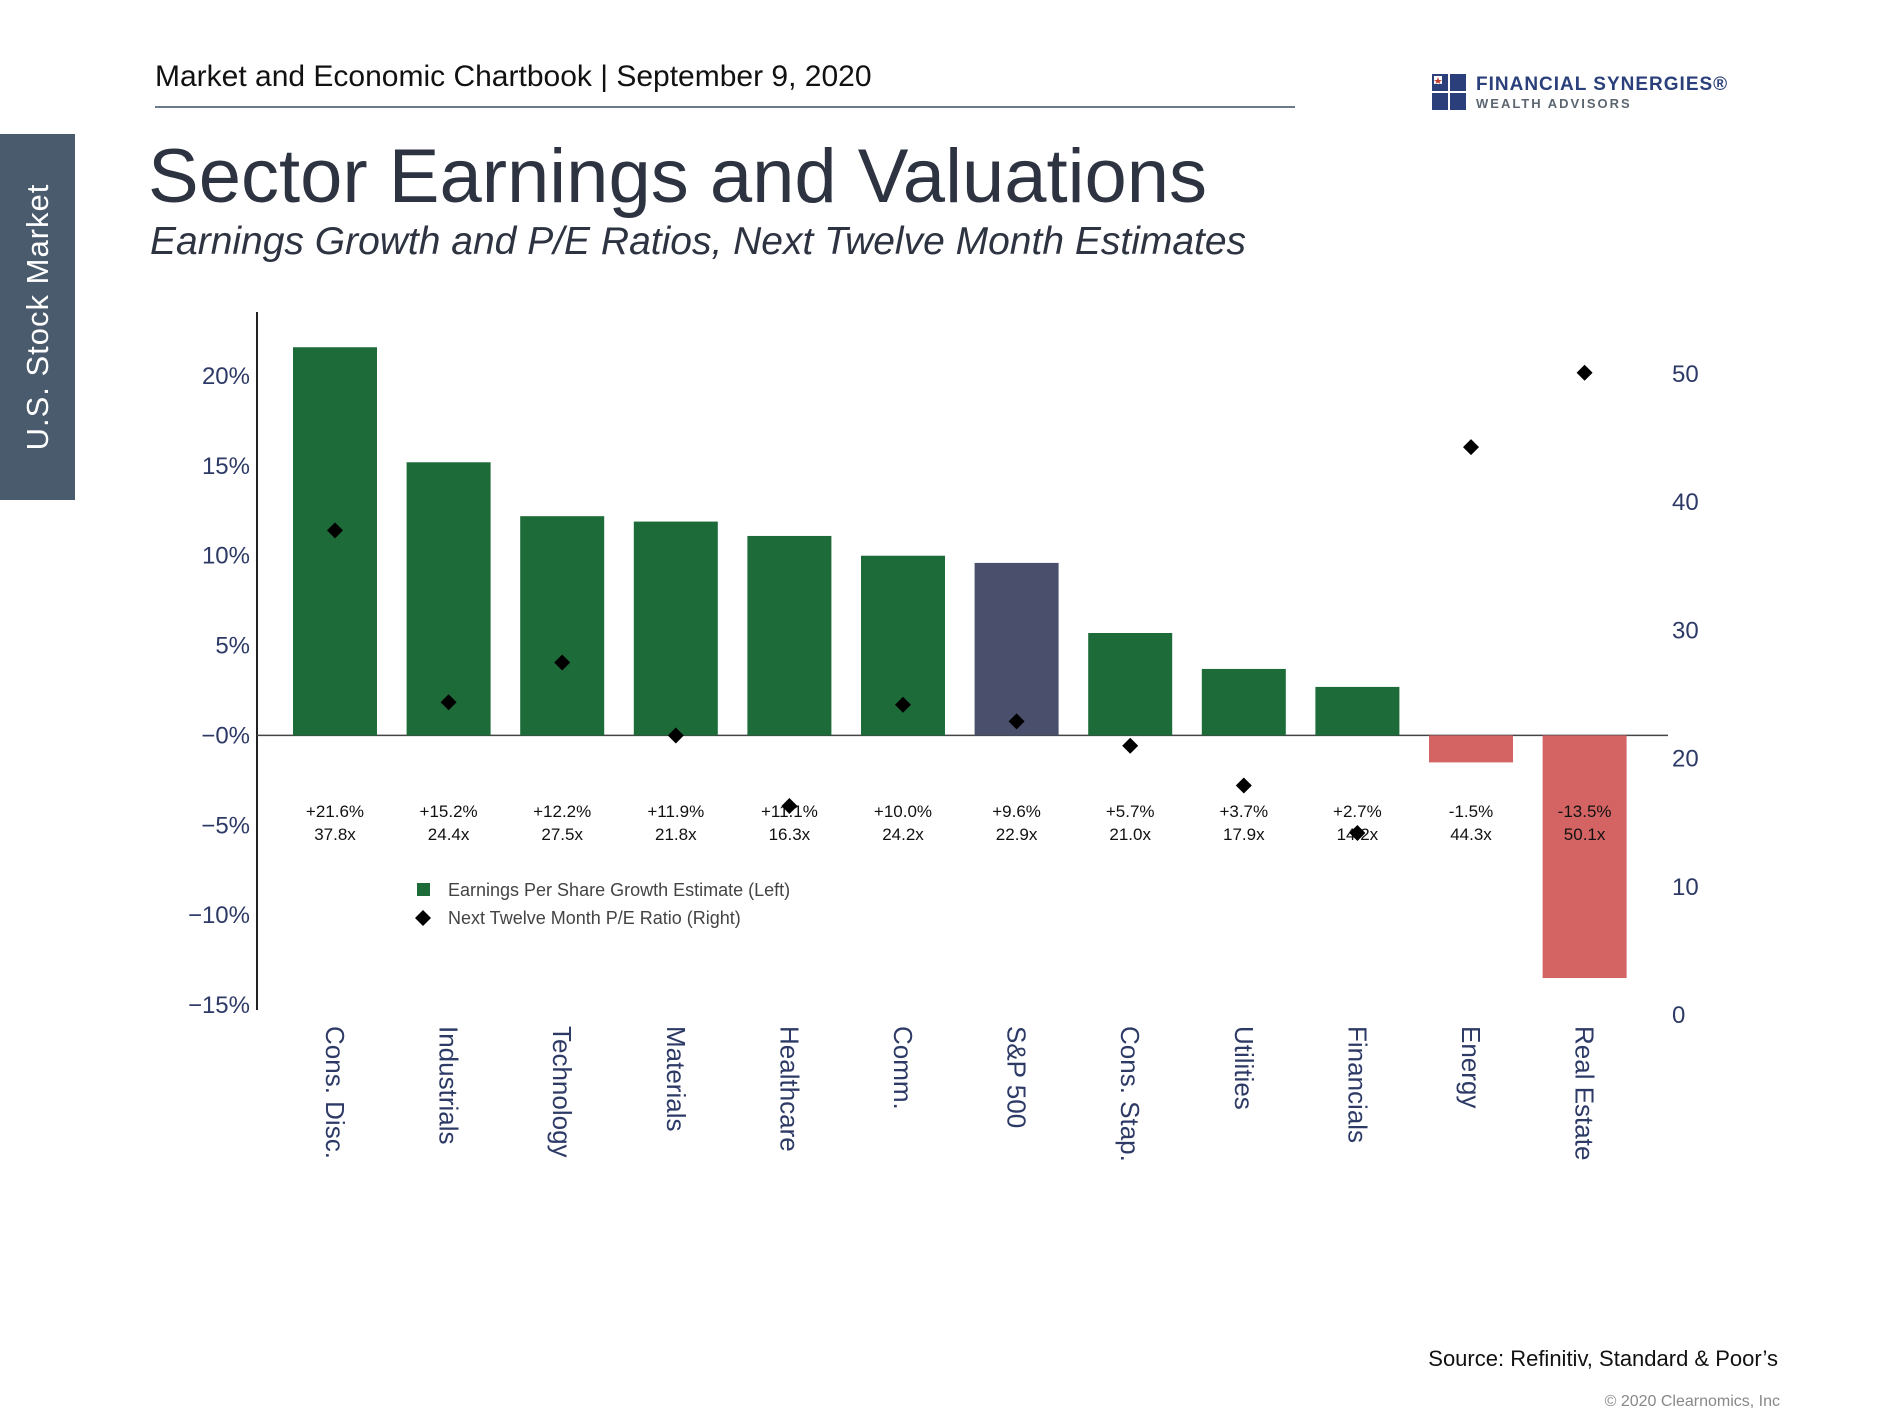 This screenshot has width=1900, height=1425. Describe the element at coordinates (1357, 1084) in the screenshot. I see `category-label: Financials` at that location.